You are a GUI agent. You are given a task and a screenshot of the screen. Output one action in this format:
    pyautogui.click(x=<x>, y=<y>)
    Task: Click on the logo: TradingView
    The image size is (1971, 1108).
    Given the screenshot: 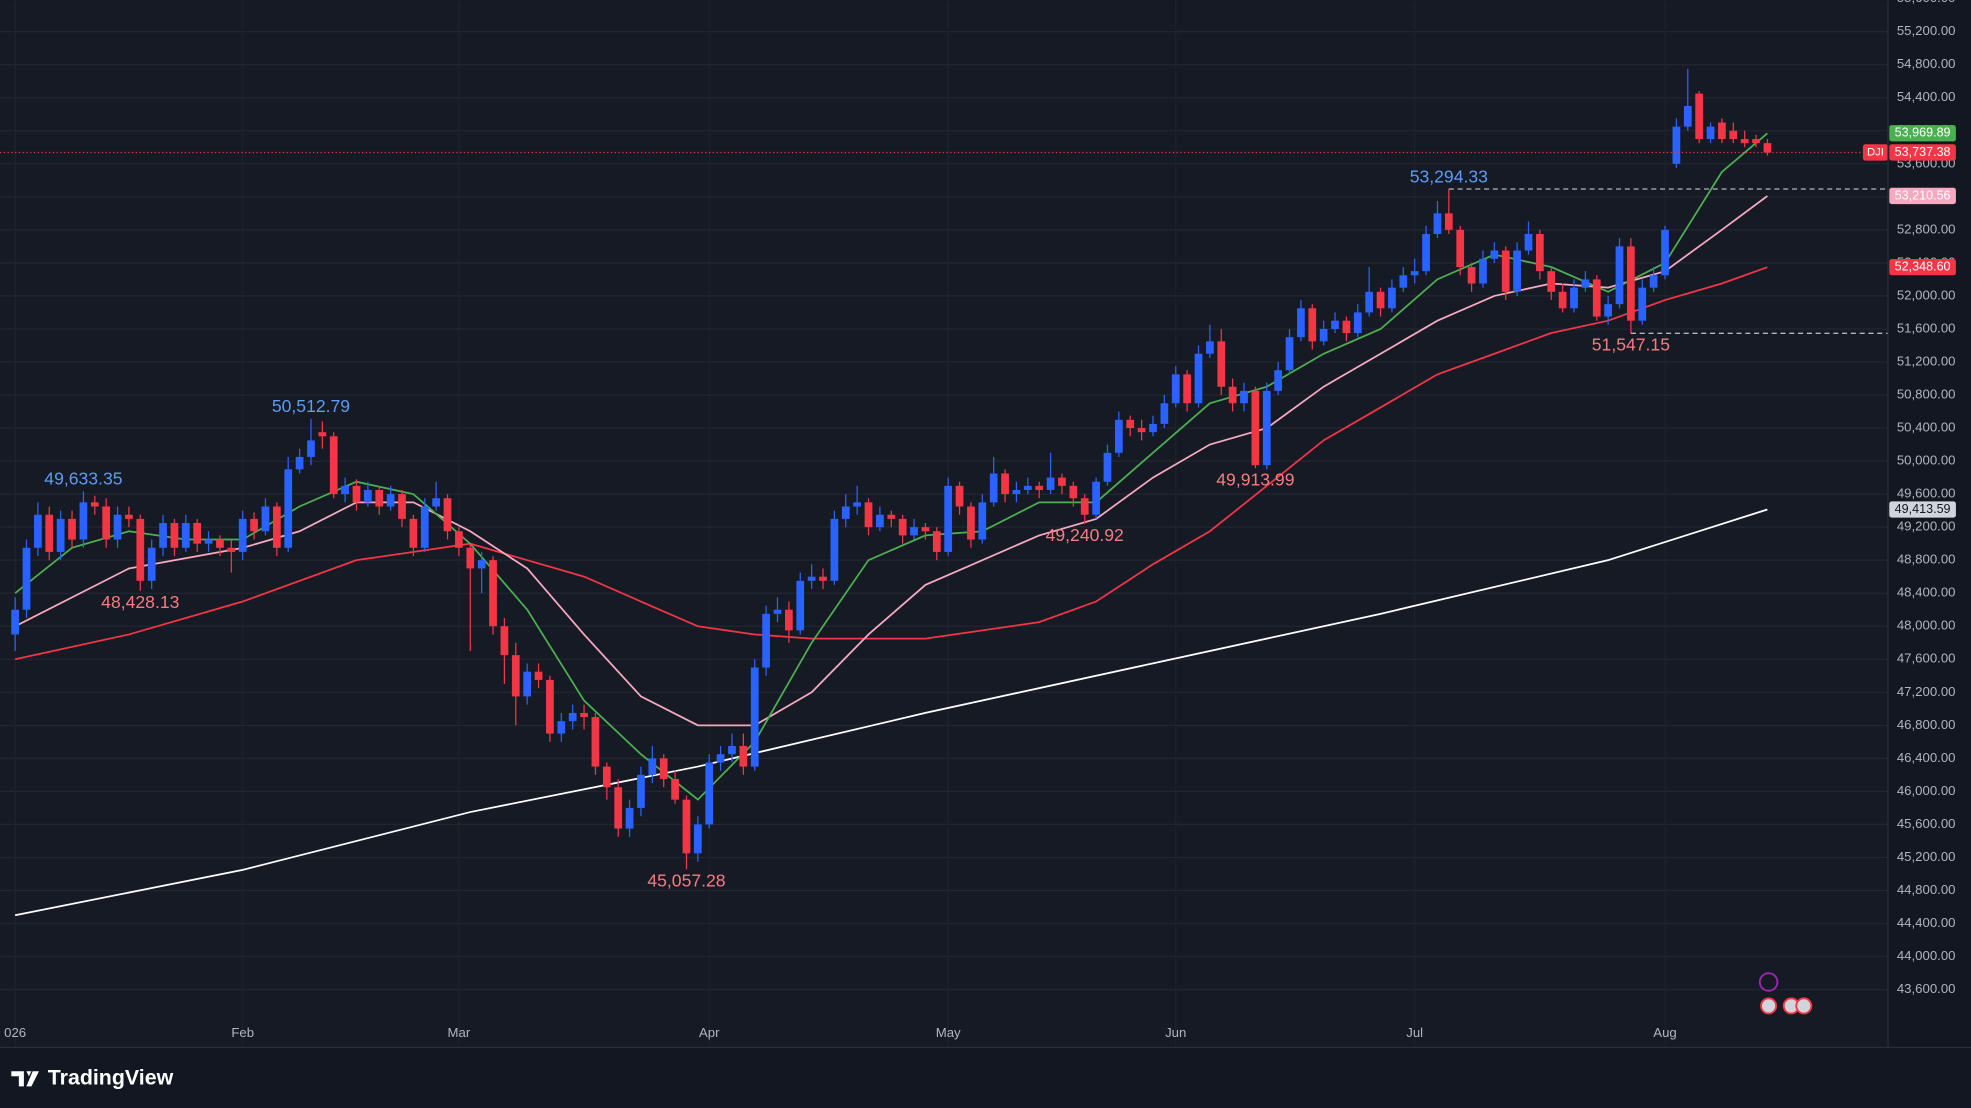 What is the action you would take?
    pyautogui.click(x=92, y=1077)
    